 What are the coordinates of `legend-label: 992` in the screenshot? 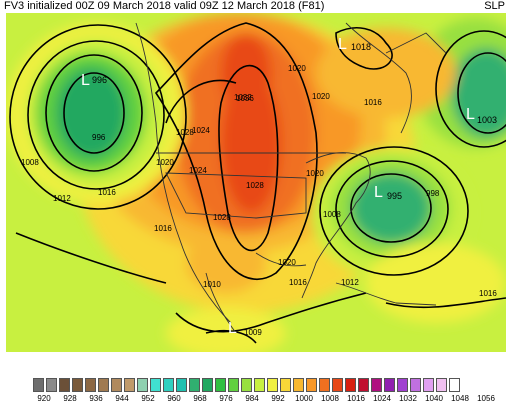 It's located at (278, 398).